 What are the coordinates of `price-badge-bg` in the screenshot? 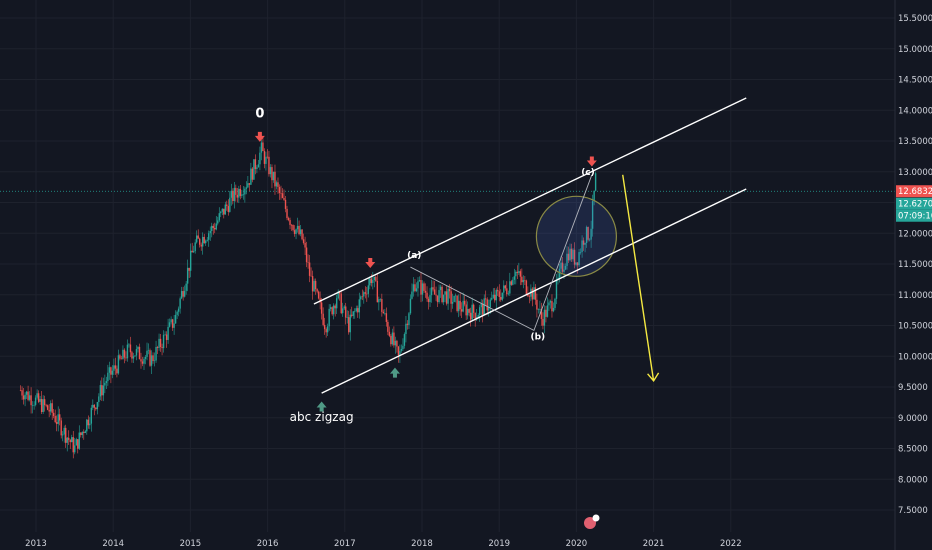 It's located at (914, 215).